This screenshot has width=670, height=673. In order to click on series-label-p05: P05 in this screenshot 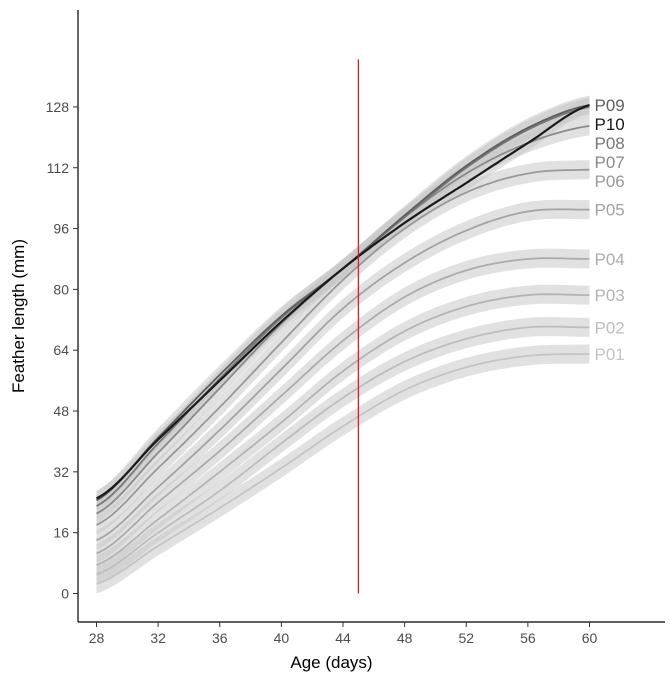, I will do `click(610, 210)`.